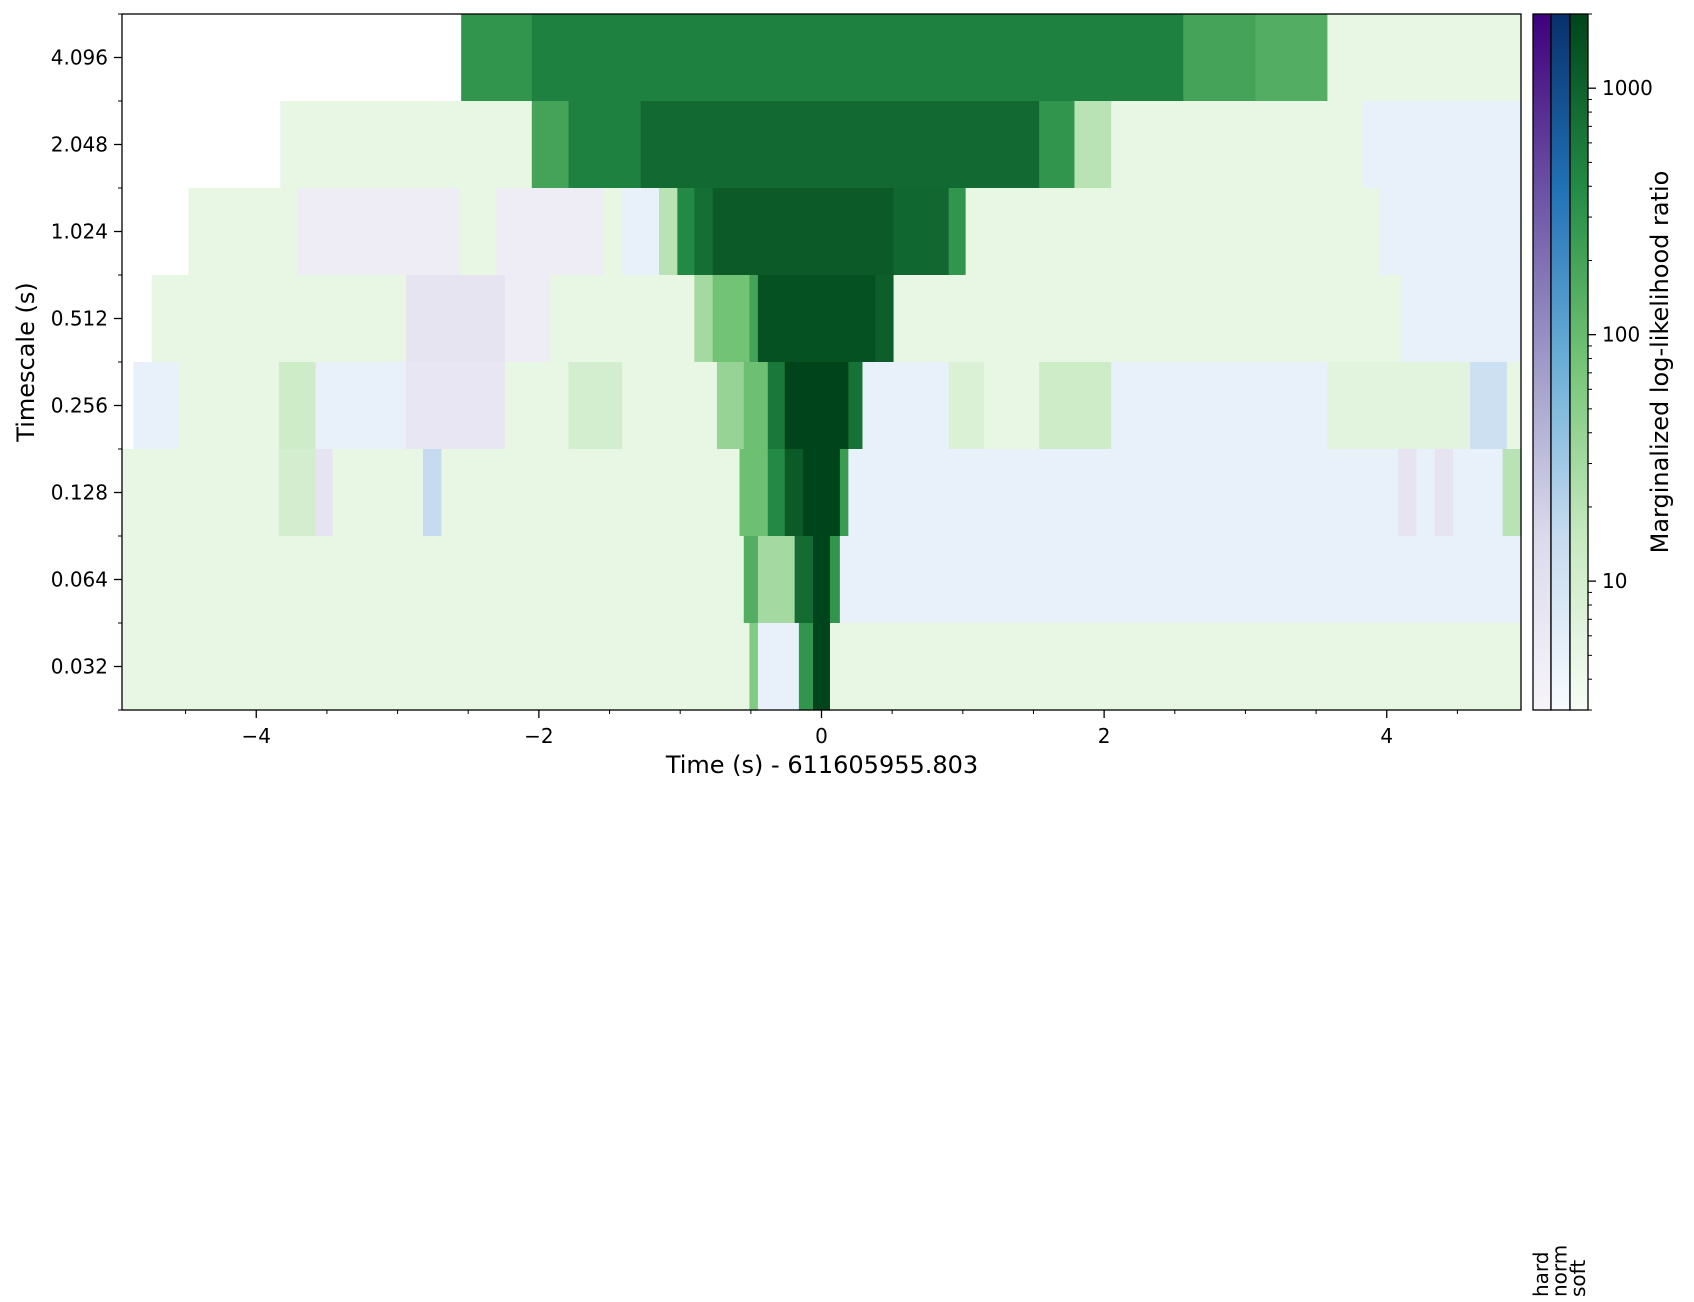 This screenshot has height=1302, width=1694. I want to click on colorbar-tick-label: 10, so click(1614, 581).